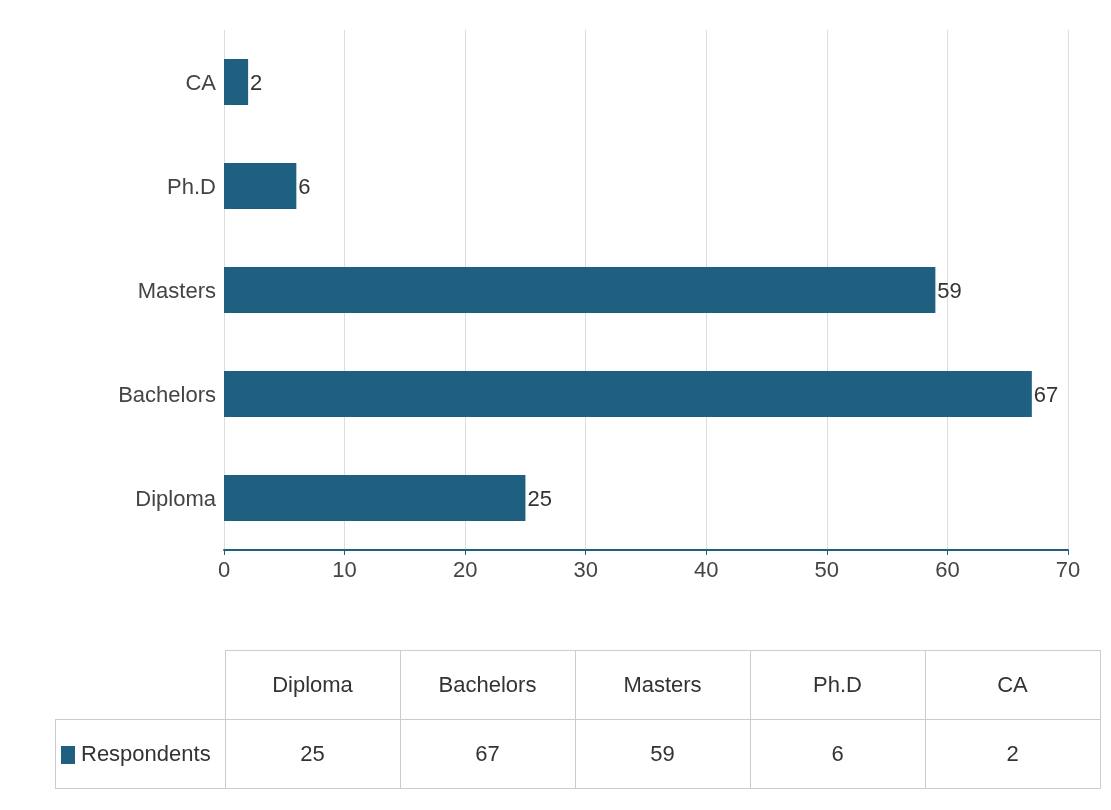 This screenshot has height=810, width=1111. What do you see at coordinates (662, 754) in the screenshot?
I see `text: 59` at bounding box center [662, 754].